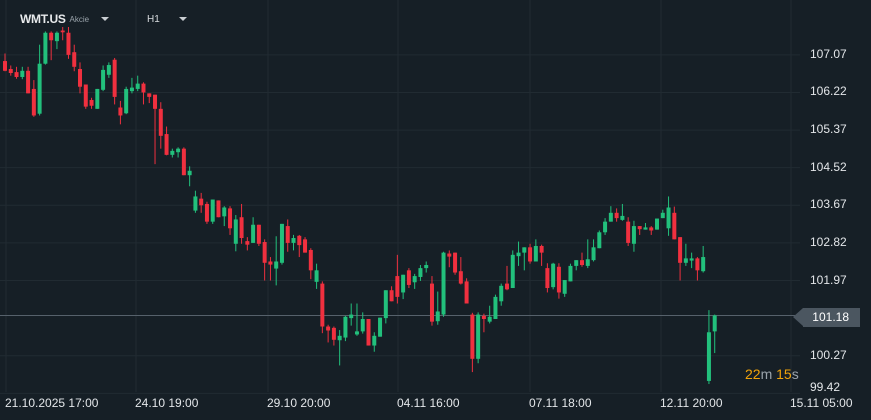 The image size is (871, 420). Describe the element at coordinates (65, 19) in the screenshot. I see `symbol-selector: WMT.US Akcie` at that location.